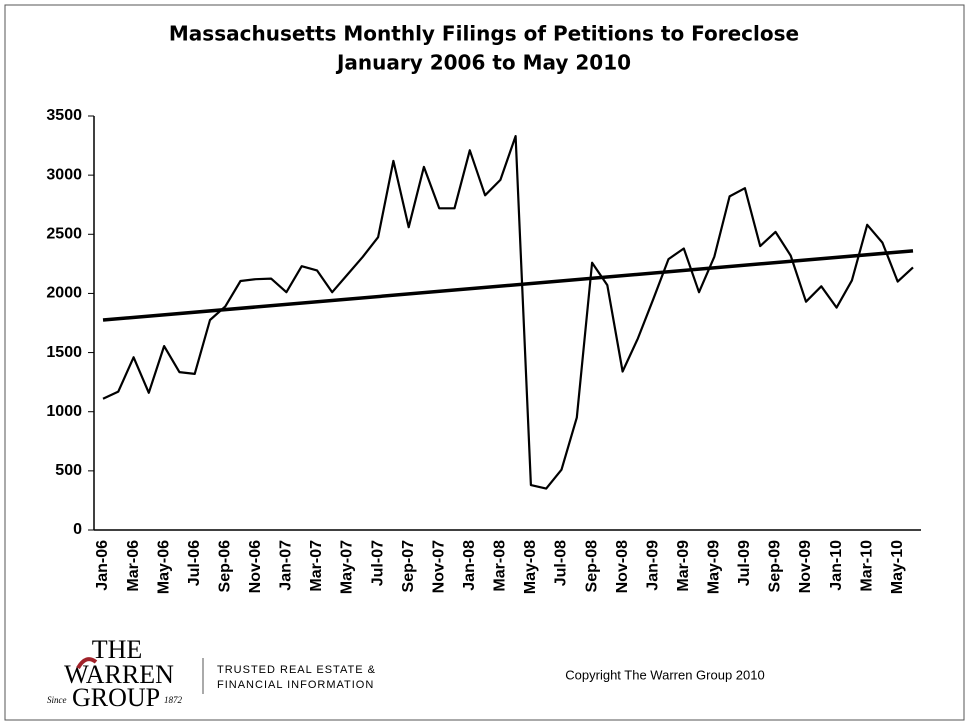 The width and height of the screenshot is (969, 725). Describe the element at coordinates (133, 566) in the screenshot. I see `x-tick-label: Mar-06` at that location.